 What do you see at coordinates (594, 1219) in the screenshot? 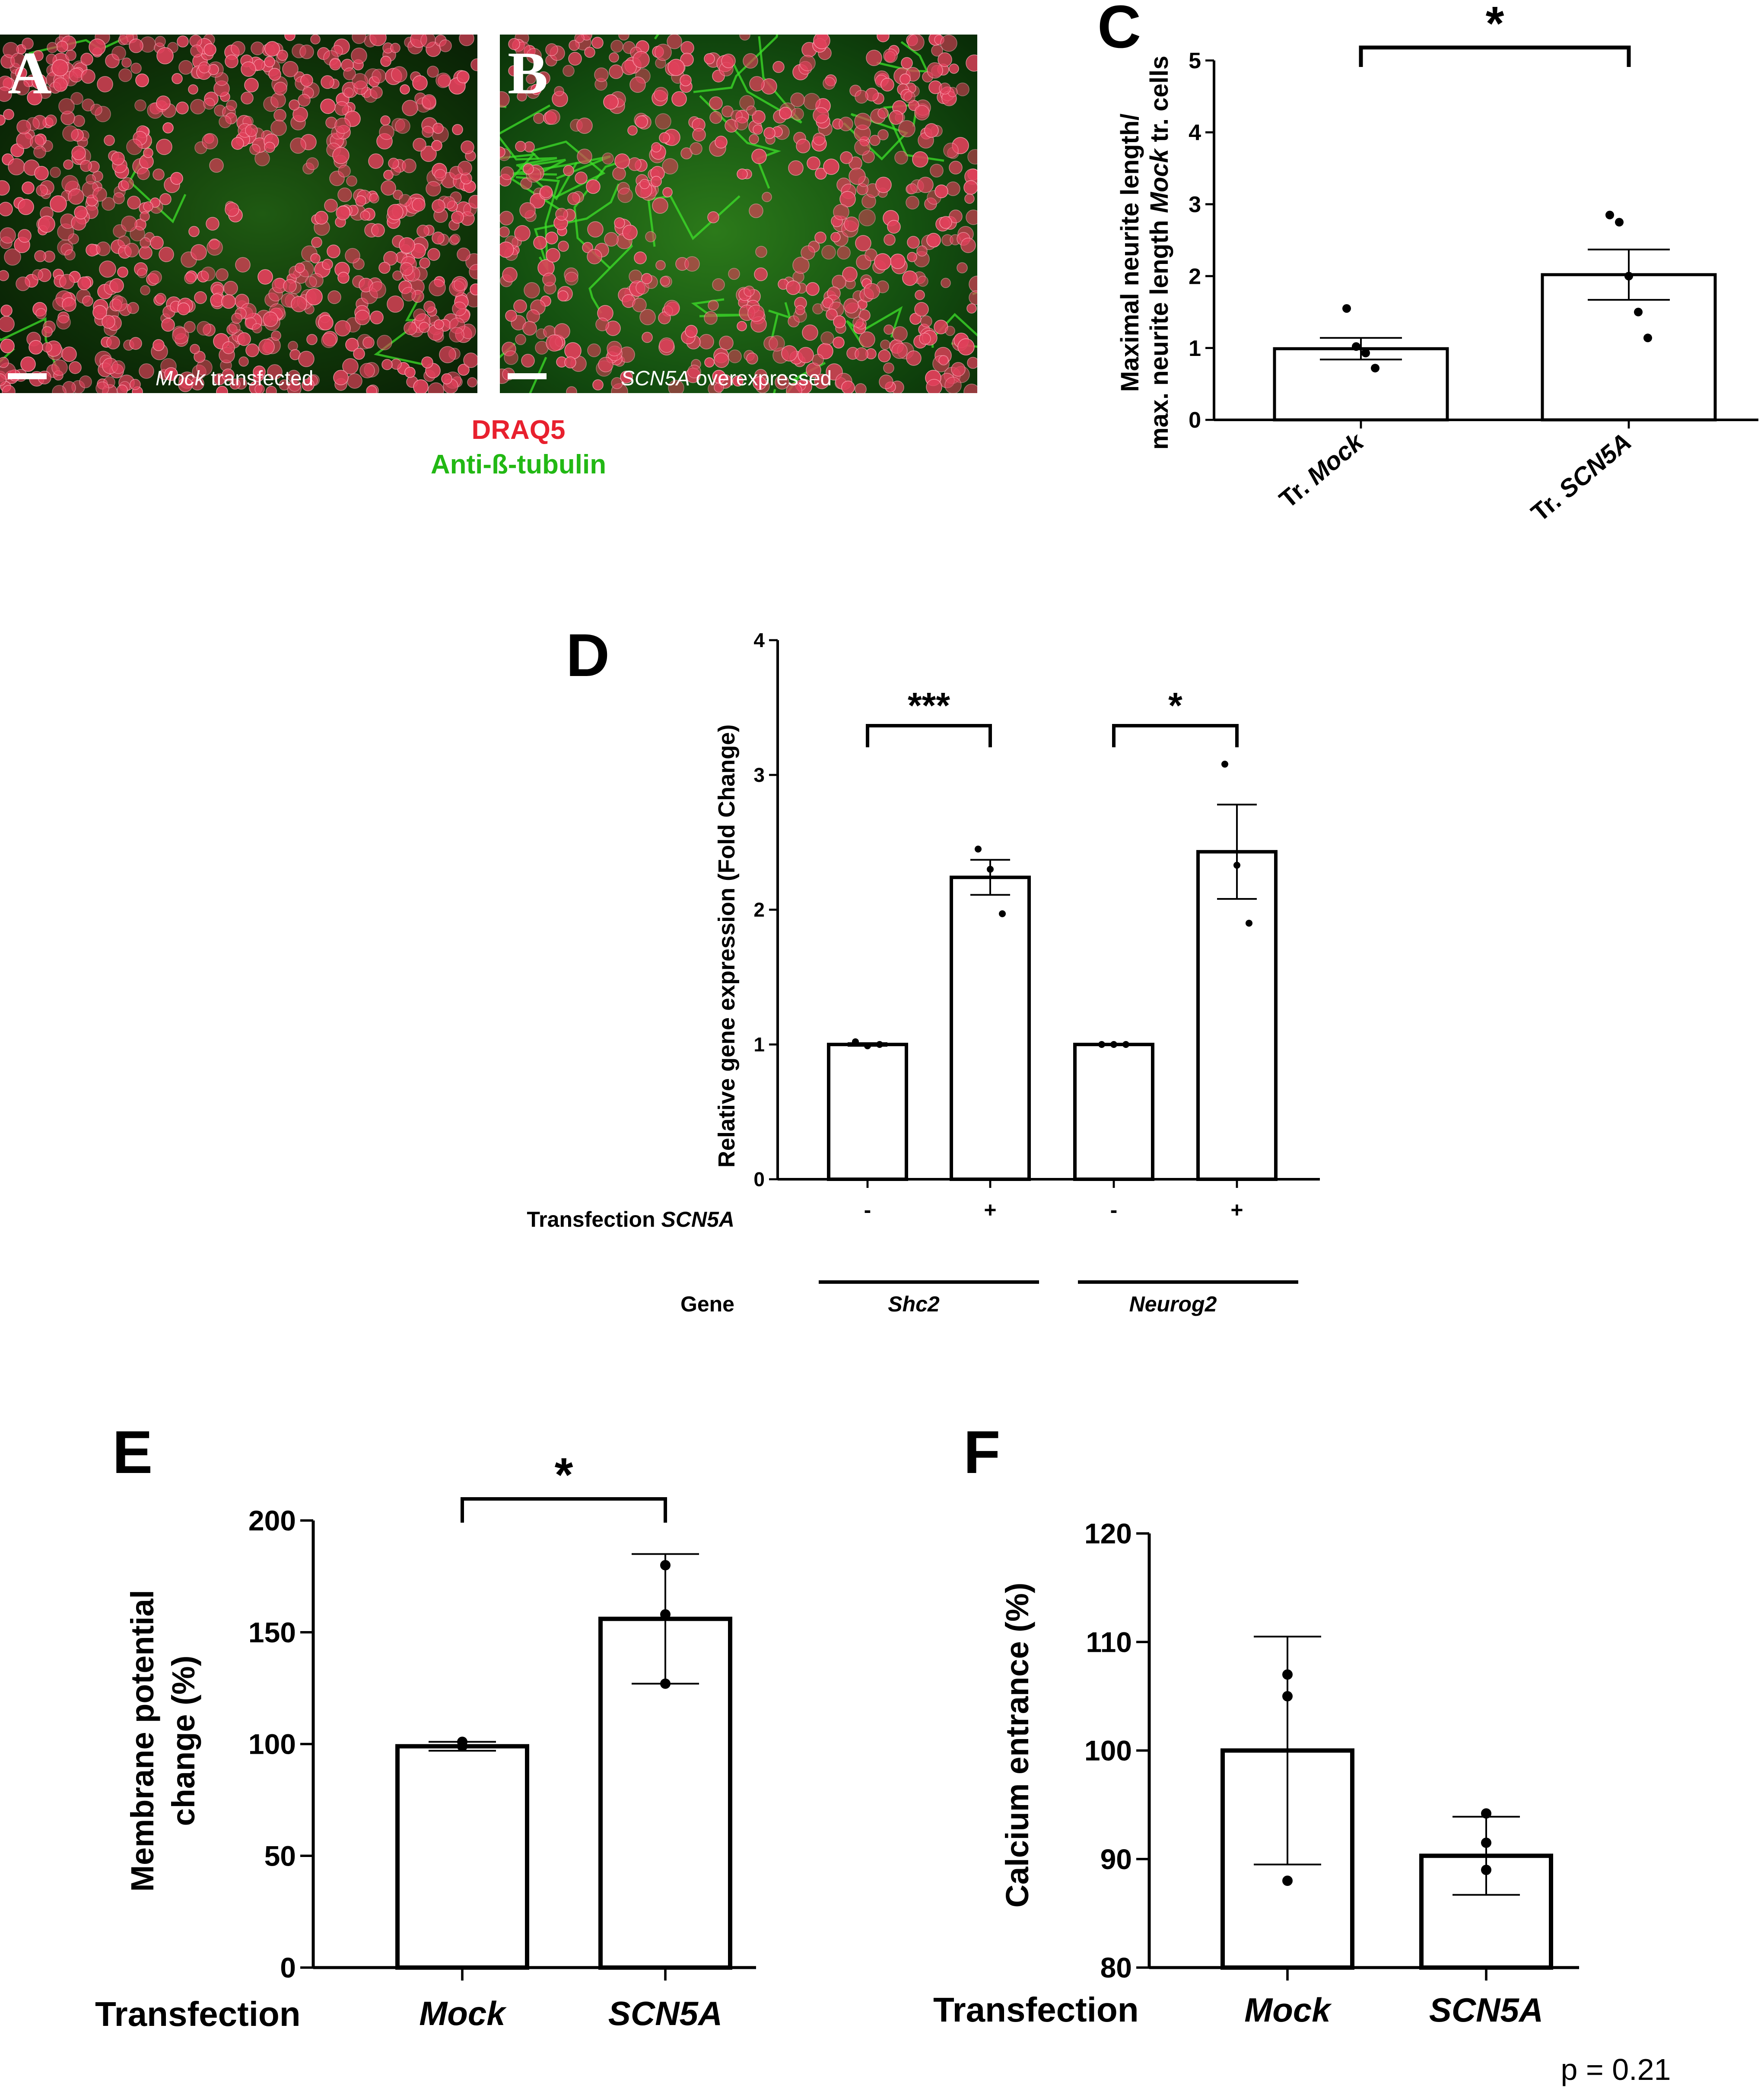
I see `transfection-row-label-text: Transfection` at bounding box center [594, 1219].